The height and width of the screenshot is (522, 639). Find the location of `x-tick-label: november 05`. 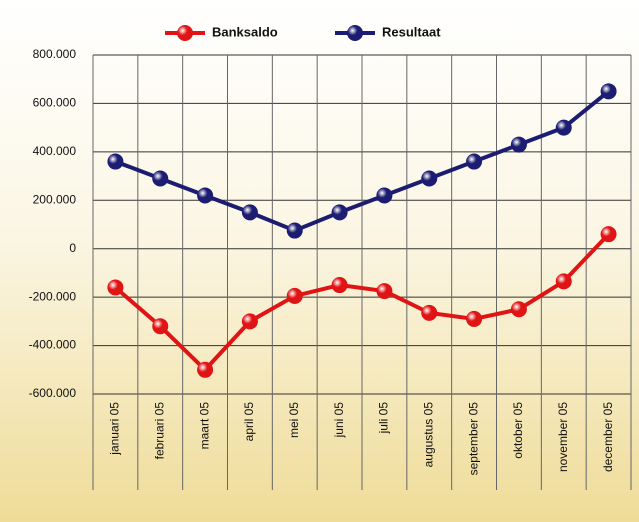

x-tick-label: november 05 is located at coordinates (563, 437).